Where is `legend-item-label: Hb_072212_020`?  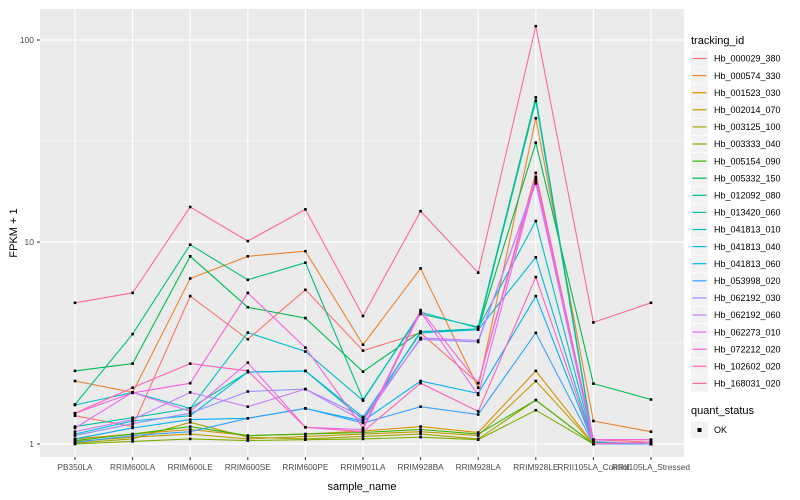
legend-item-label: Hb_072212_020 is located at coordinates (747, 349).